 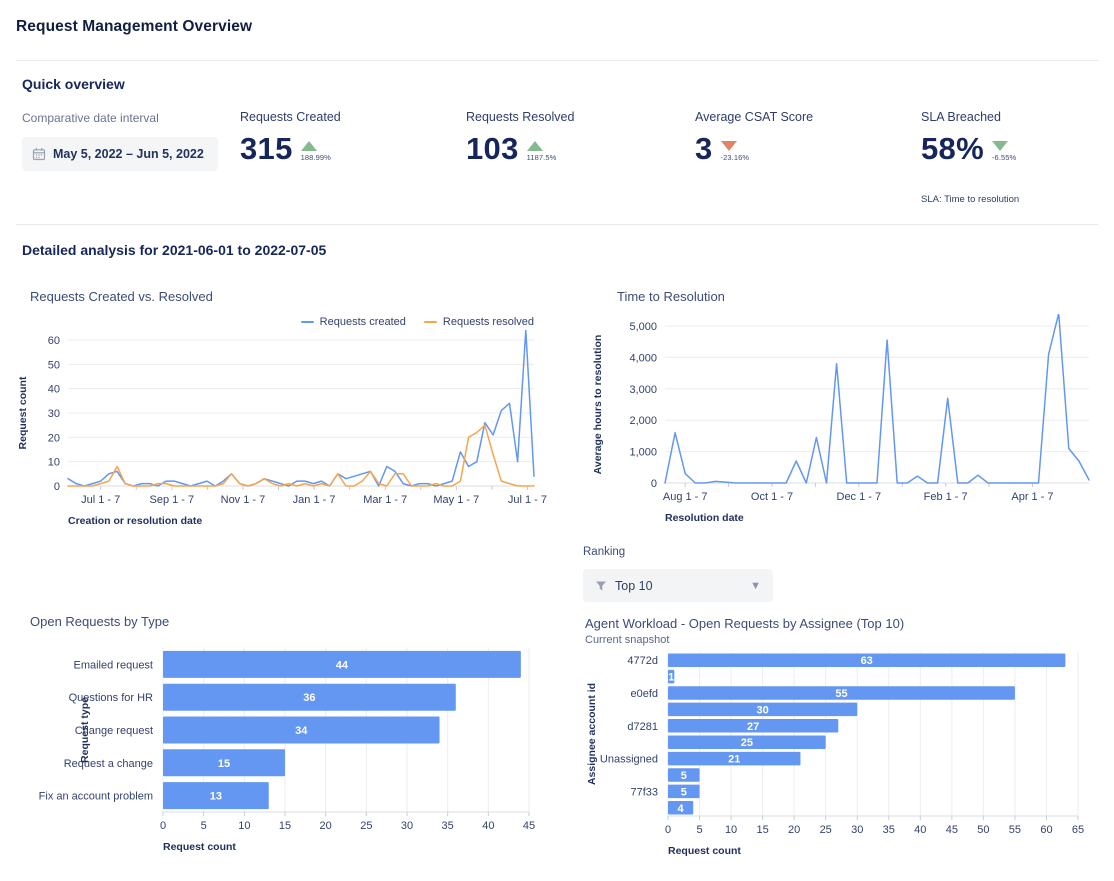 What do you see at coordinates (557, 224) in the screenshot?
I see `divider` at bounding box center [557, 224].